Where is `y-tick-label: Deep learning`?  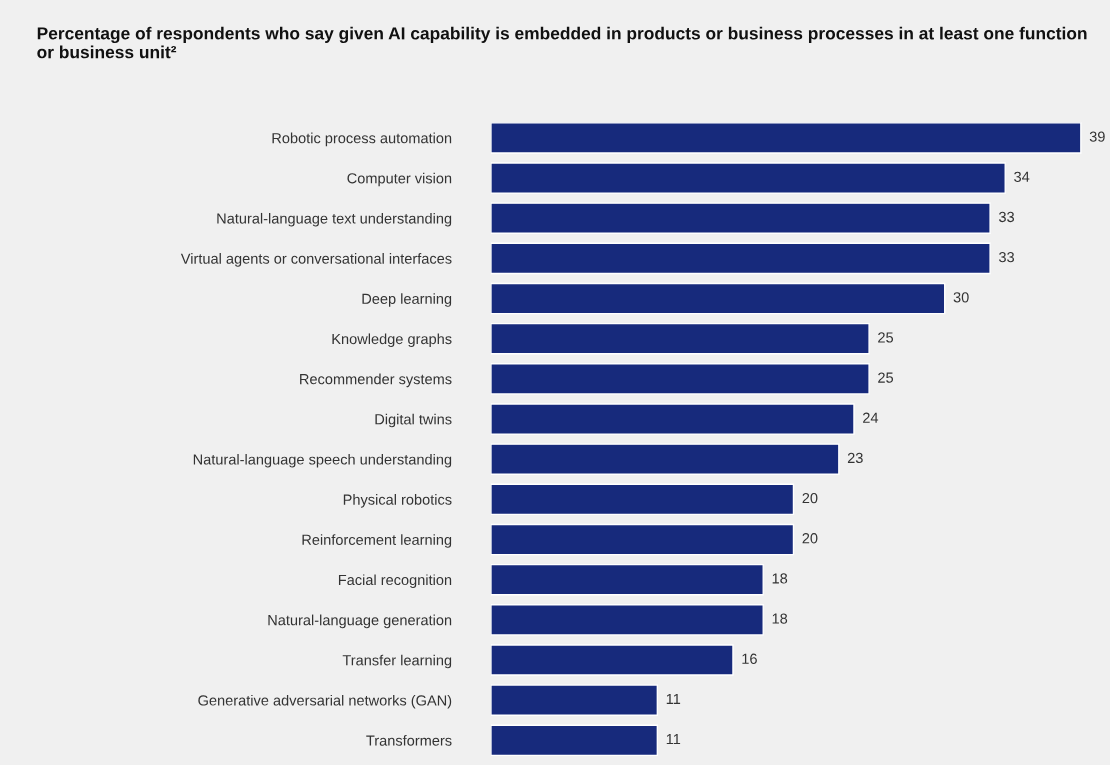
y-tick-label: Deep learning is located at coordinates (407, 300).